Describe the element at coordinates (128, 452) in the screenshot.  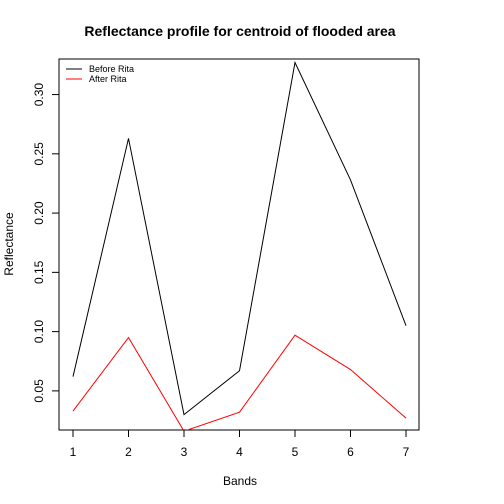
I see `x-tick-label: 2` at that location.